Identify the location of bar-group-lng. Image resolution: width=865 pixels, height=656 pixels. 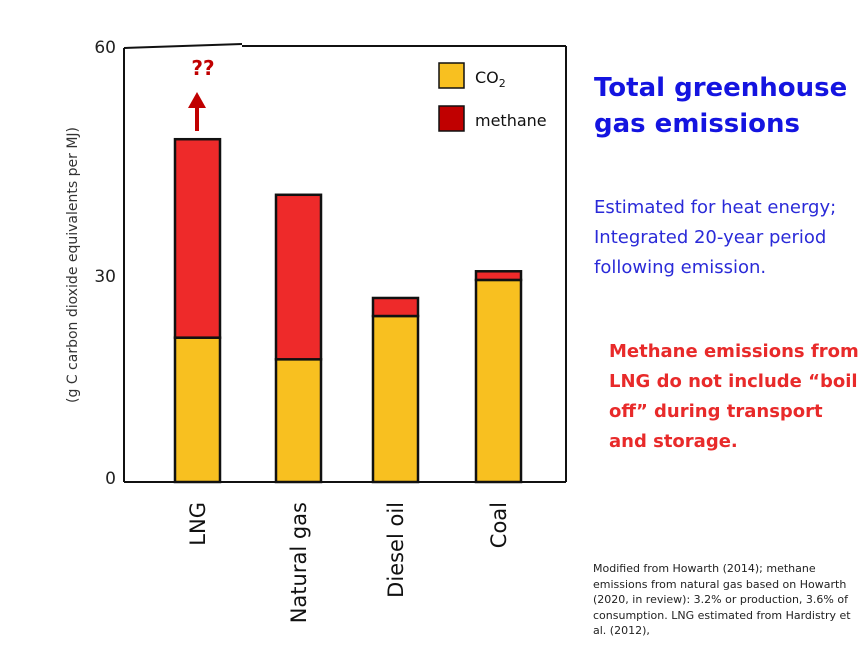
(197, 310).